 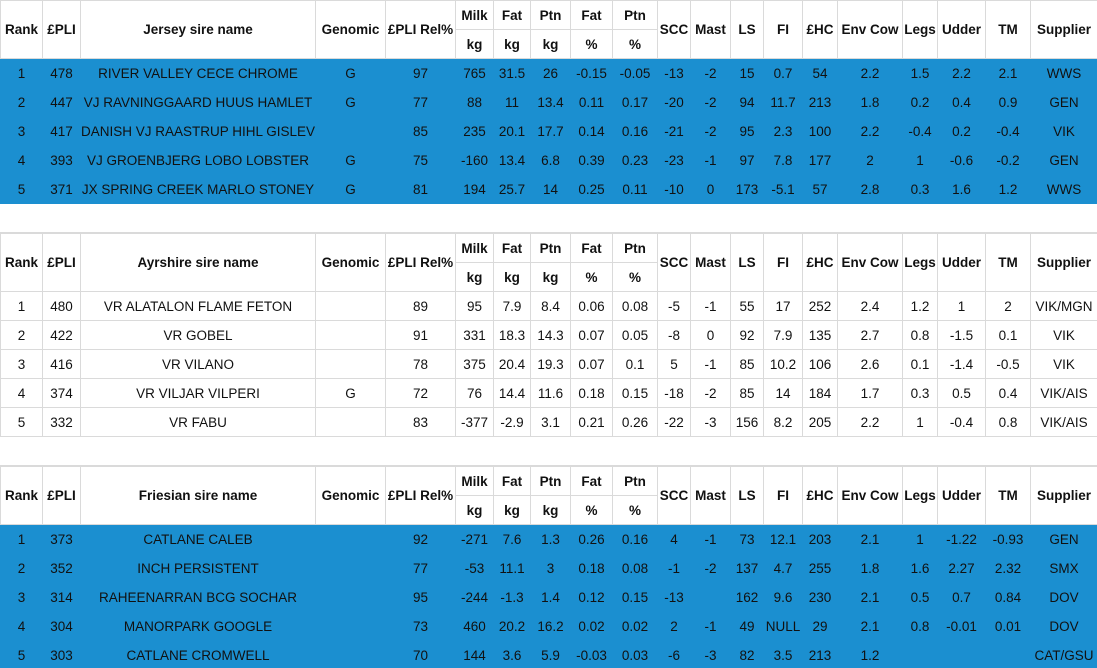 I want to click on cell: 49, so click(x=747, y=626).